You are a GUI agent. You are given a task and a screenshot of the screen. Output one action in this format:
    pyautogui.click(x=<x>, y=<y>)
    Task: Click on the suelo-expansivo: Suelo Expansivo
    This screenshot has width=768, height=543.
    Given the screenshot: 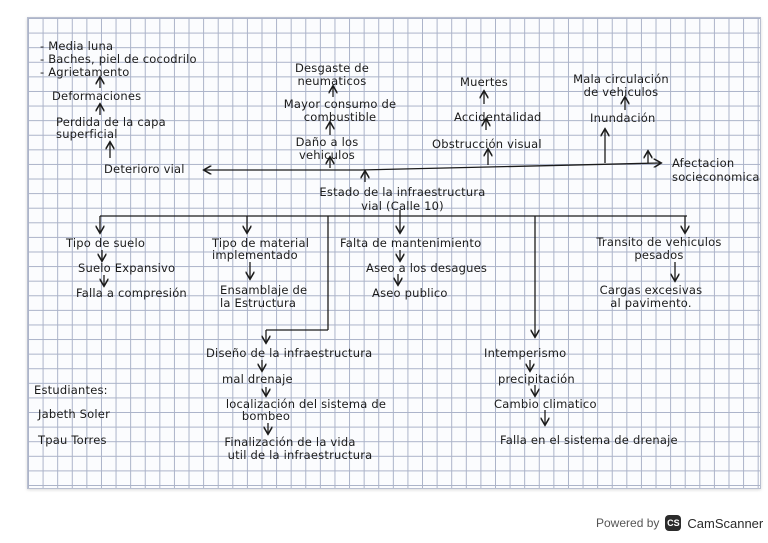 What is the action you would take?
    pyautogui.click(x=127, y=268)
    